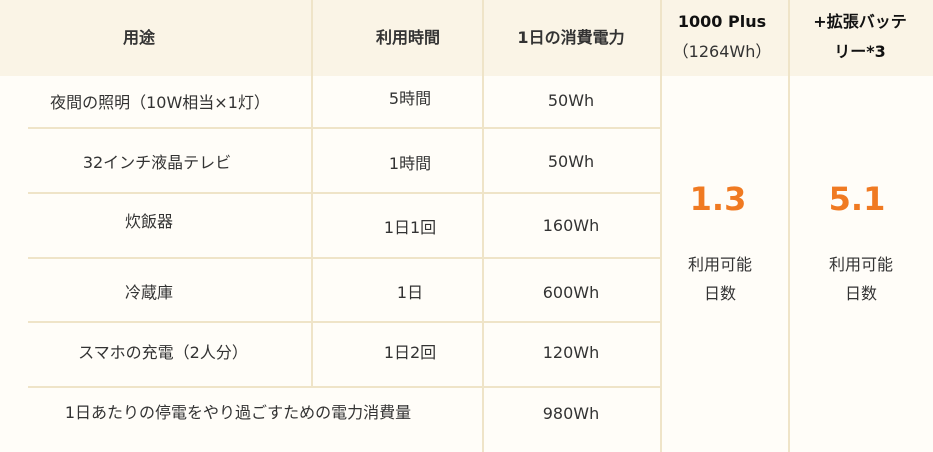 Image resolution: width=933 pixels, height=452 pixels. Describe the element at coordinates (571, 352) in the screenshot. I see `row-power: 120Wh` at that location.